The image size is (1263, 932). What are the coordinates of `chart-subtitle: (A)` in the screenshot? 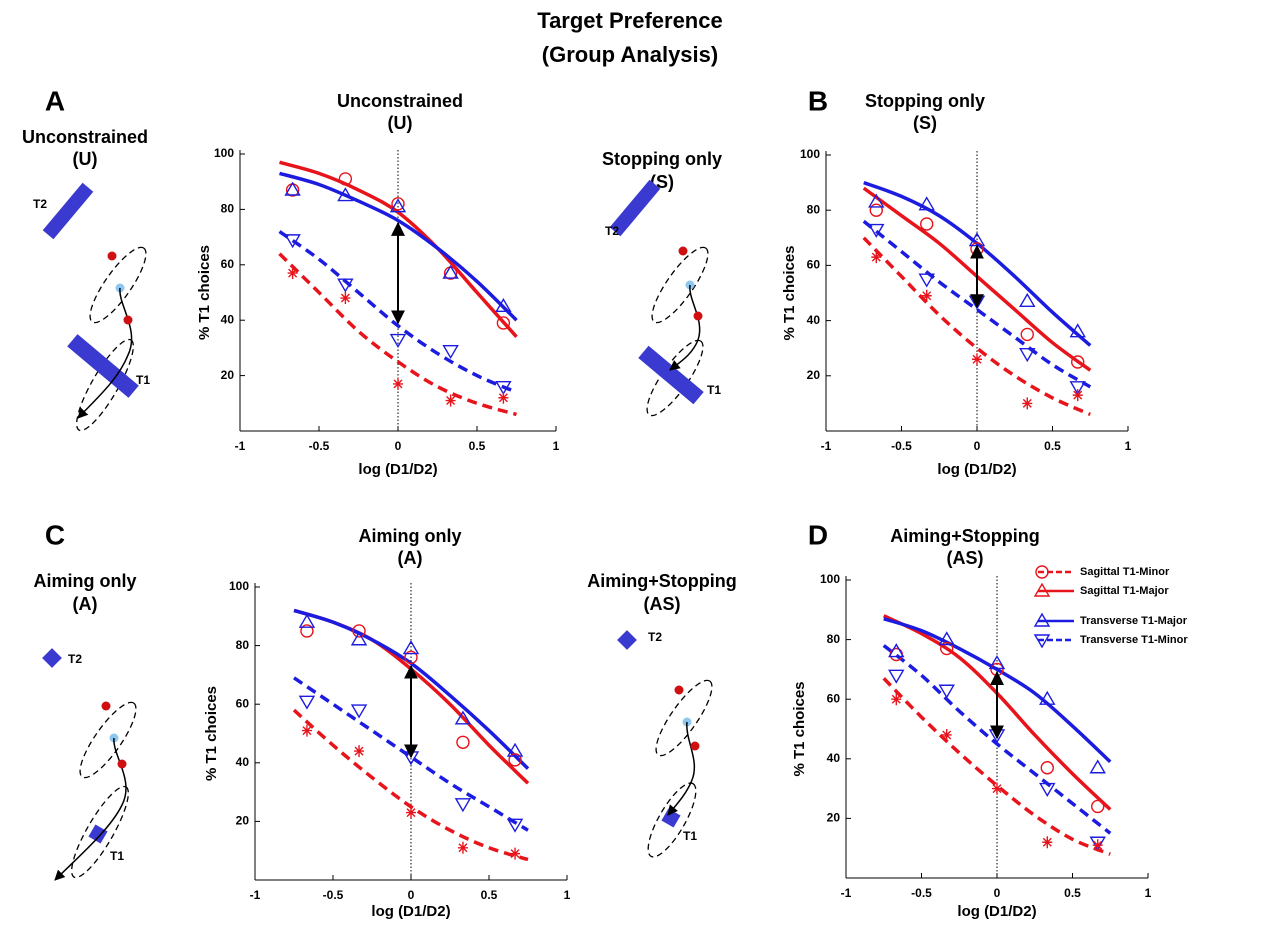 It's located at (410, 558).